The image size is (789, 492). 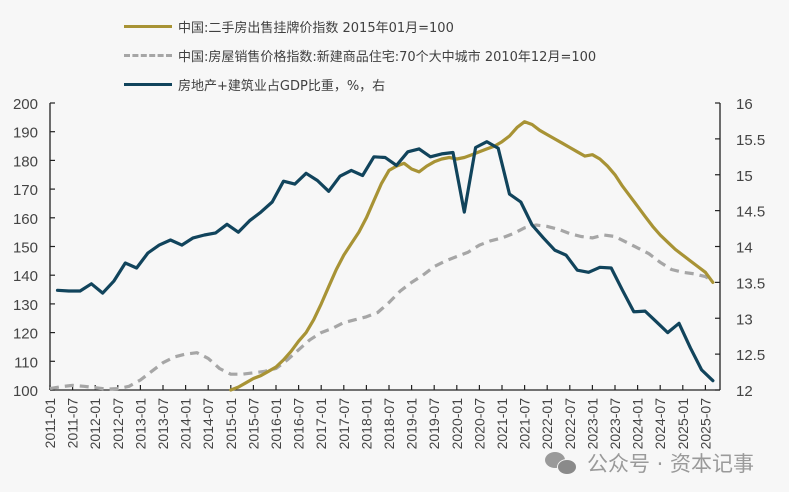 I want to click on right-tick-label: 13.5, so click(x=750, y=283).